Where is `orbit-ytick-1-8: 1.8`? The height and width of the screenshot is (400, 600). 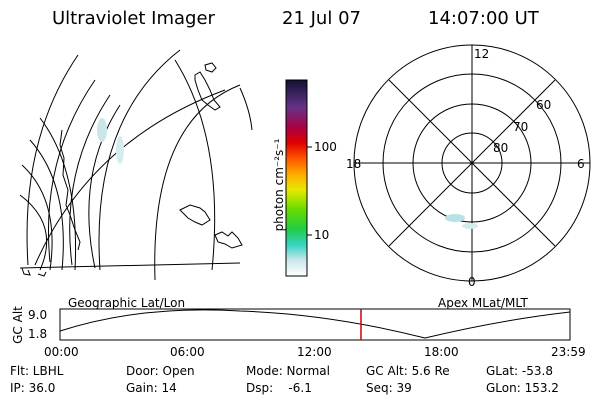 orbit-ytick-1-8: 1.8 is located at coordinates (38, 334).